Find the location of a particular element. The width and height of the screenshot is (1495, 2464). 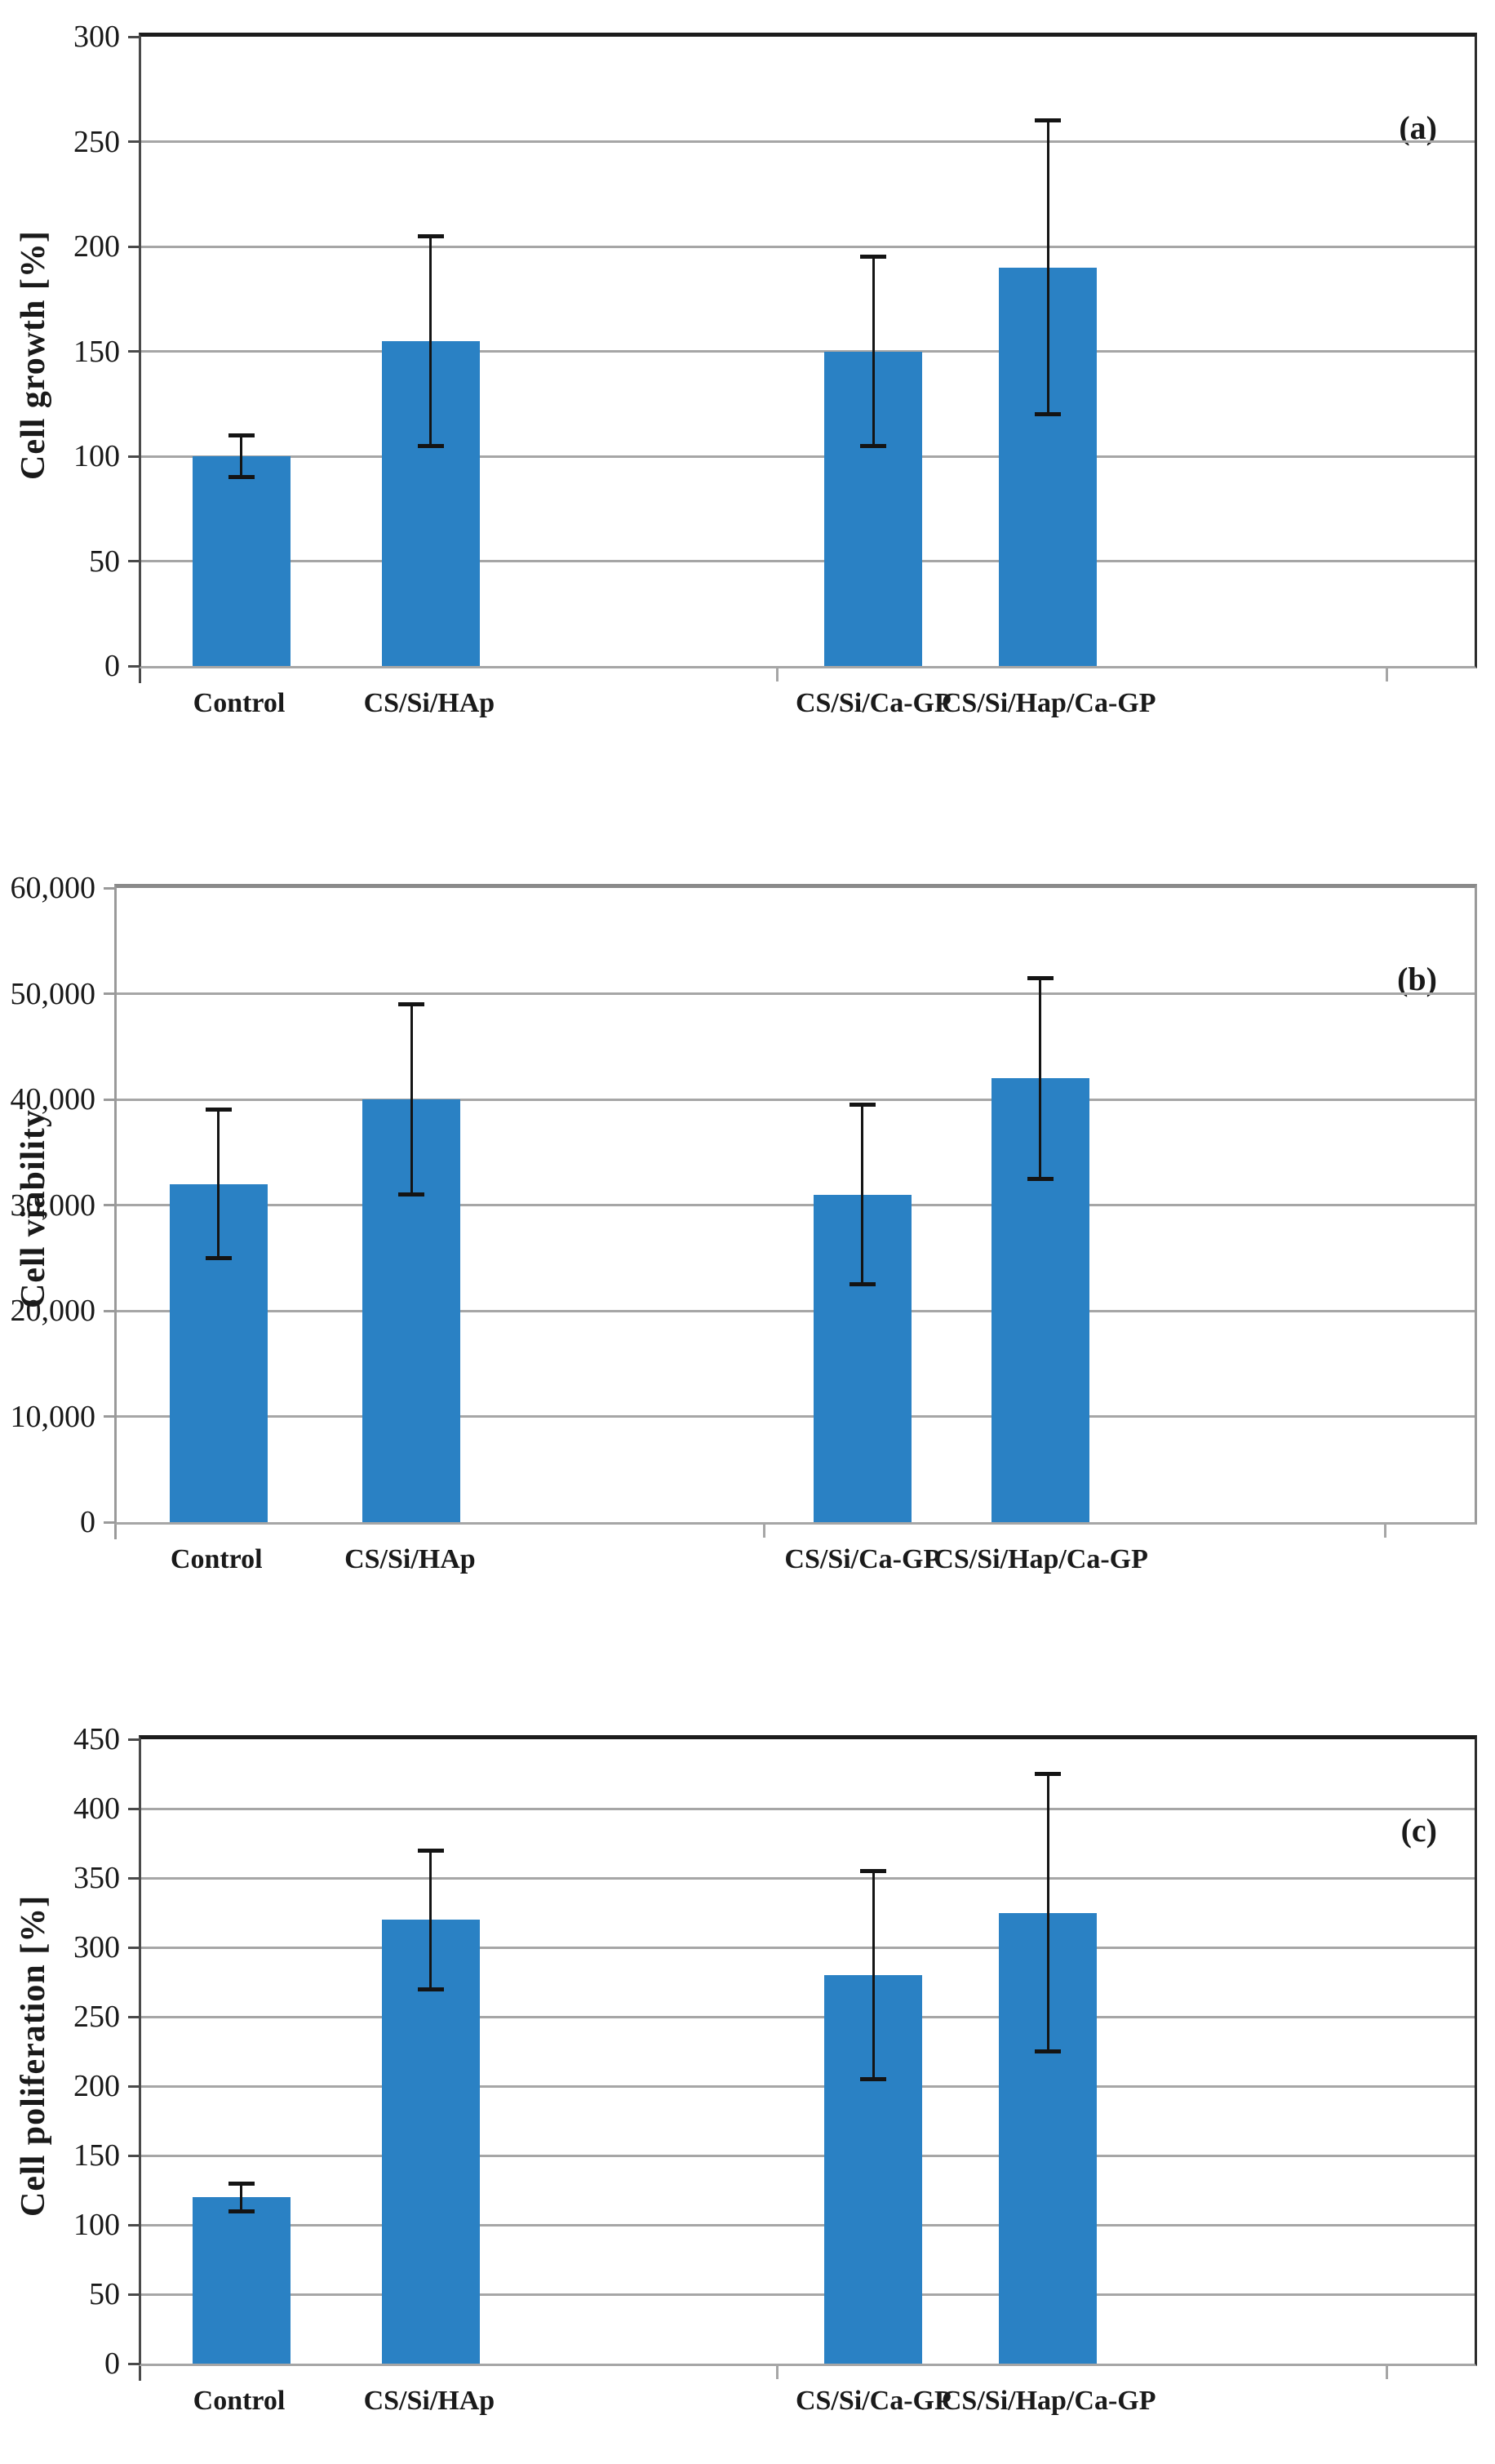

y-tick-label: 40,000 is located at coordinates (53, 1099).